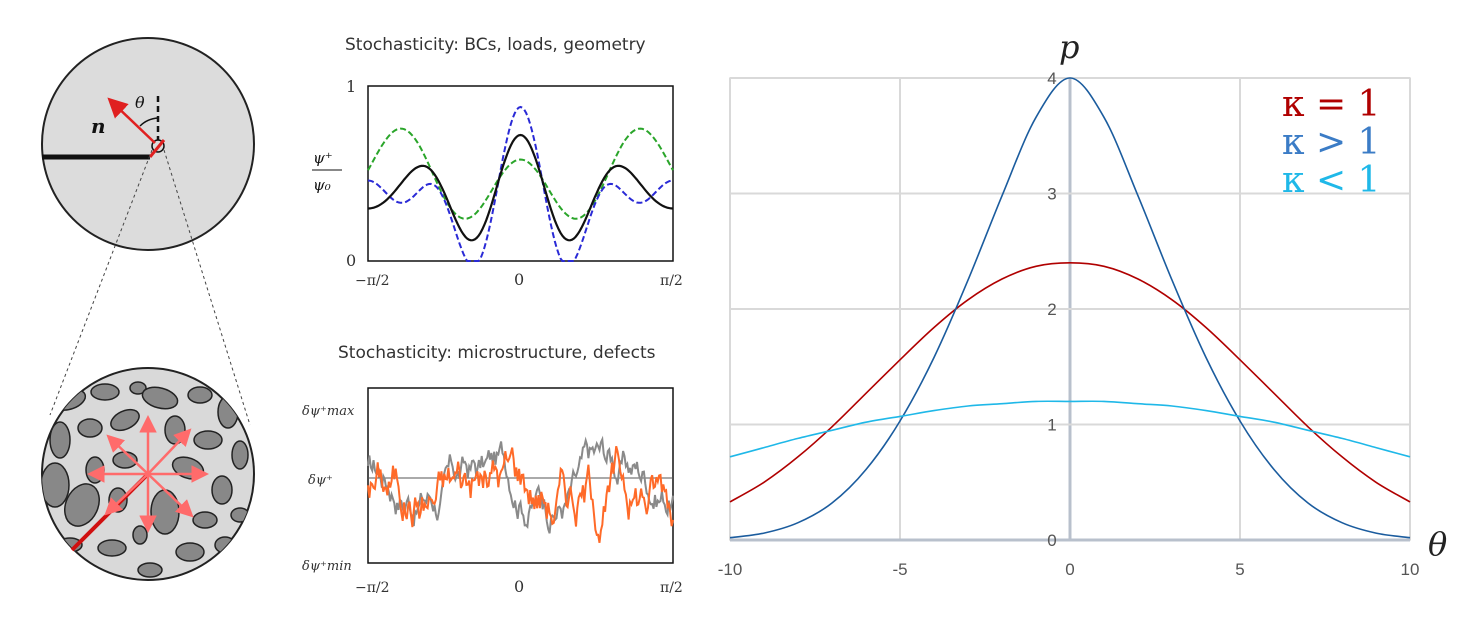 The height and width of the screenshot is (638, 1467). What do you see at coordinates (328, 411) in the screenshot?
I see `bottom-ytick-max: δψ⁺max` at bounding box center [328, 411].